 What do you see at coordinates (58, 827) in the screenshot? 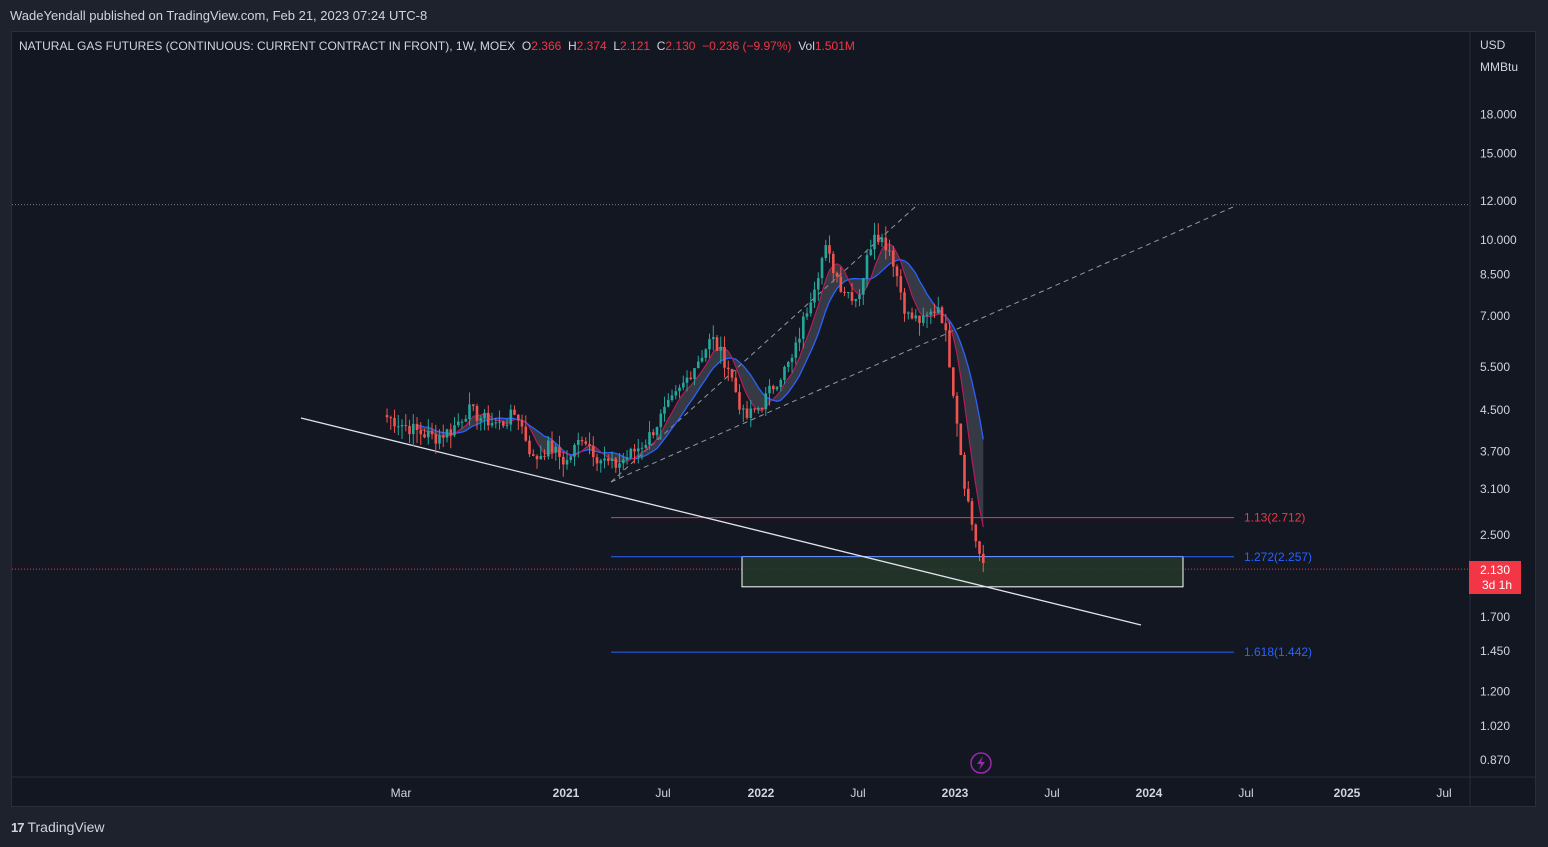
I see `tradingview-logo: 17 TradingView` at bounding box center [58, 827].